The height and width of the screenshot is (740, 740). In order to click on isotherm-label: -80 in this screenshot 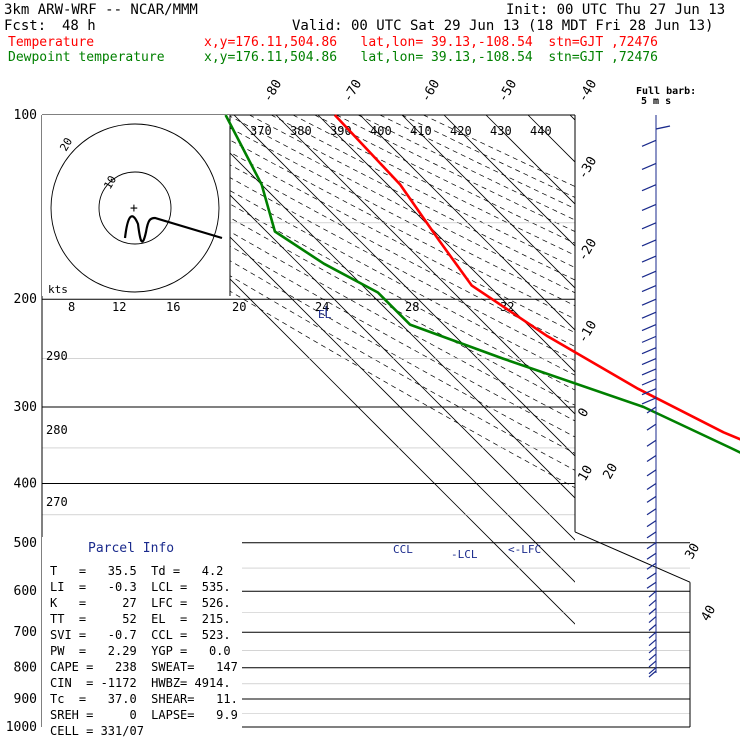, I will do `click(272, 91)`.